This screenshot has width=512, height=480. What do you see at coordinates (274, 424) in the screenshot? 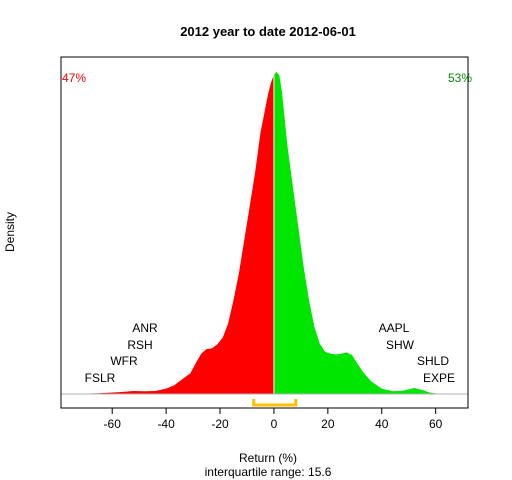
I see `x-tick-label: 0` at bounding box center [274, 424].